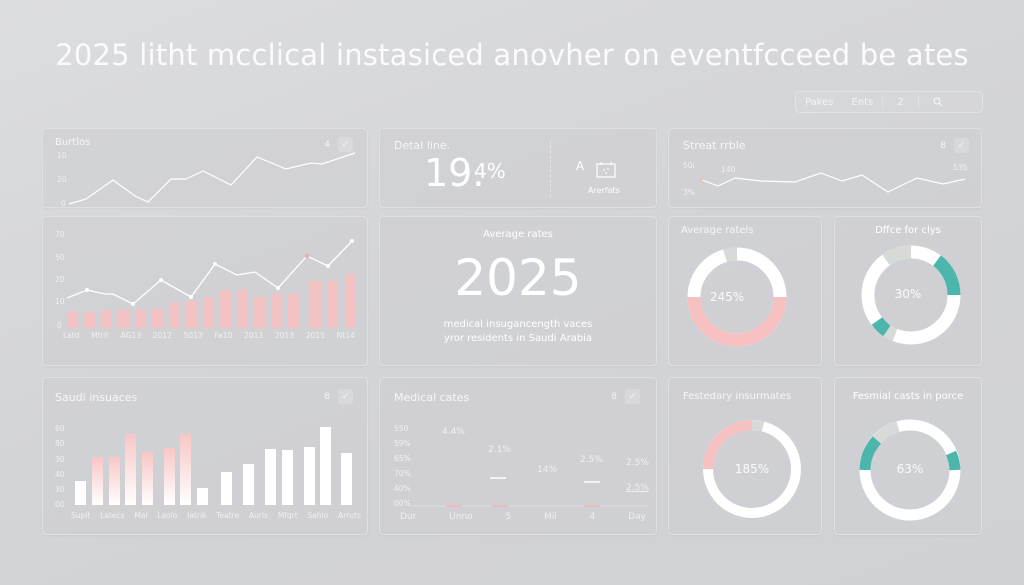 The image size is (1024, 585). I want to click on toolbar-item-page: 2, so click(900, 102).